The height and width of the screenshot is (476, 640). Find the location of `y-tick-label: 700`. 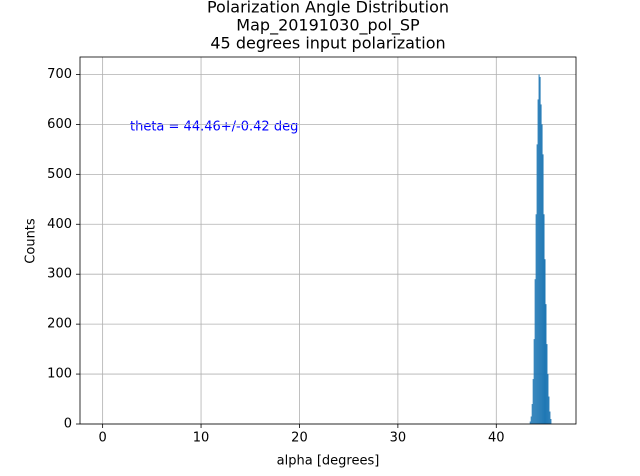

y-tick-label: 700 is located at coordinates (59, 74).